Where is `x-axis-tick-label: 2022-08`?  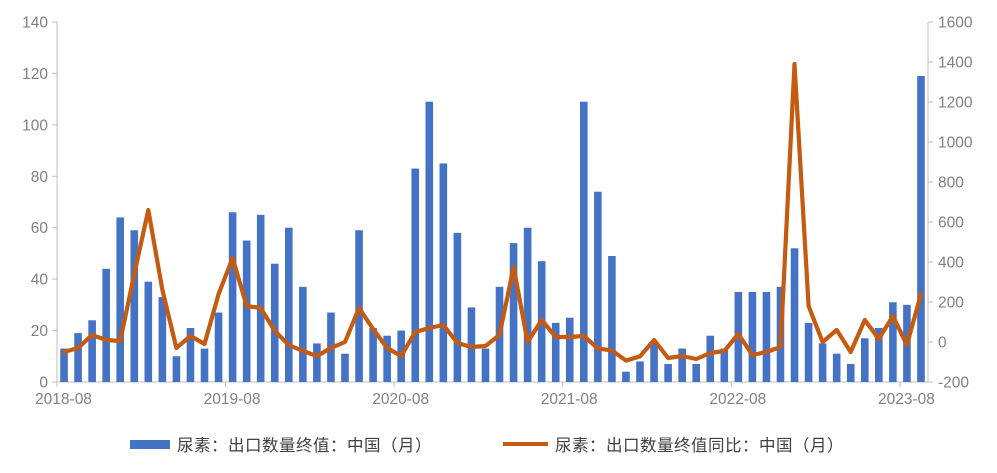
x-axis-tick-label: 2022-08 is located at coordinates (737, 399).